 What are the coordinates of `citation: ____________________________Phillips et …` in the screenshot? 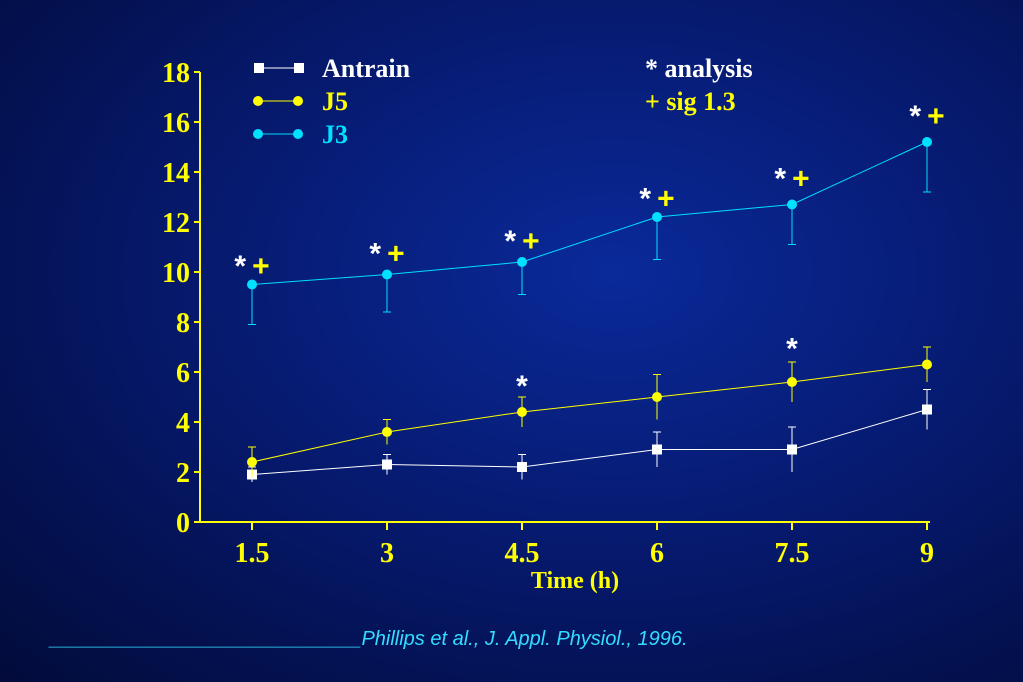 It's located at (369, 639).